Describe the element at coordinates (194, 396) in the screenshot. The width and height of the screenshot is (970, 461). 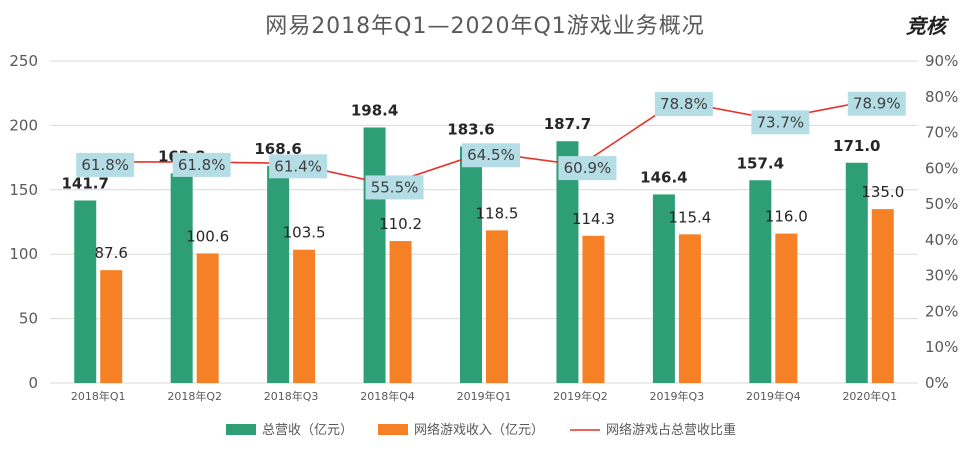
I see `x-tick-label: 2018年Q2` at that location.